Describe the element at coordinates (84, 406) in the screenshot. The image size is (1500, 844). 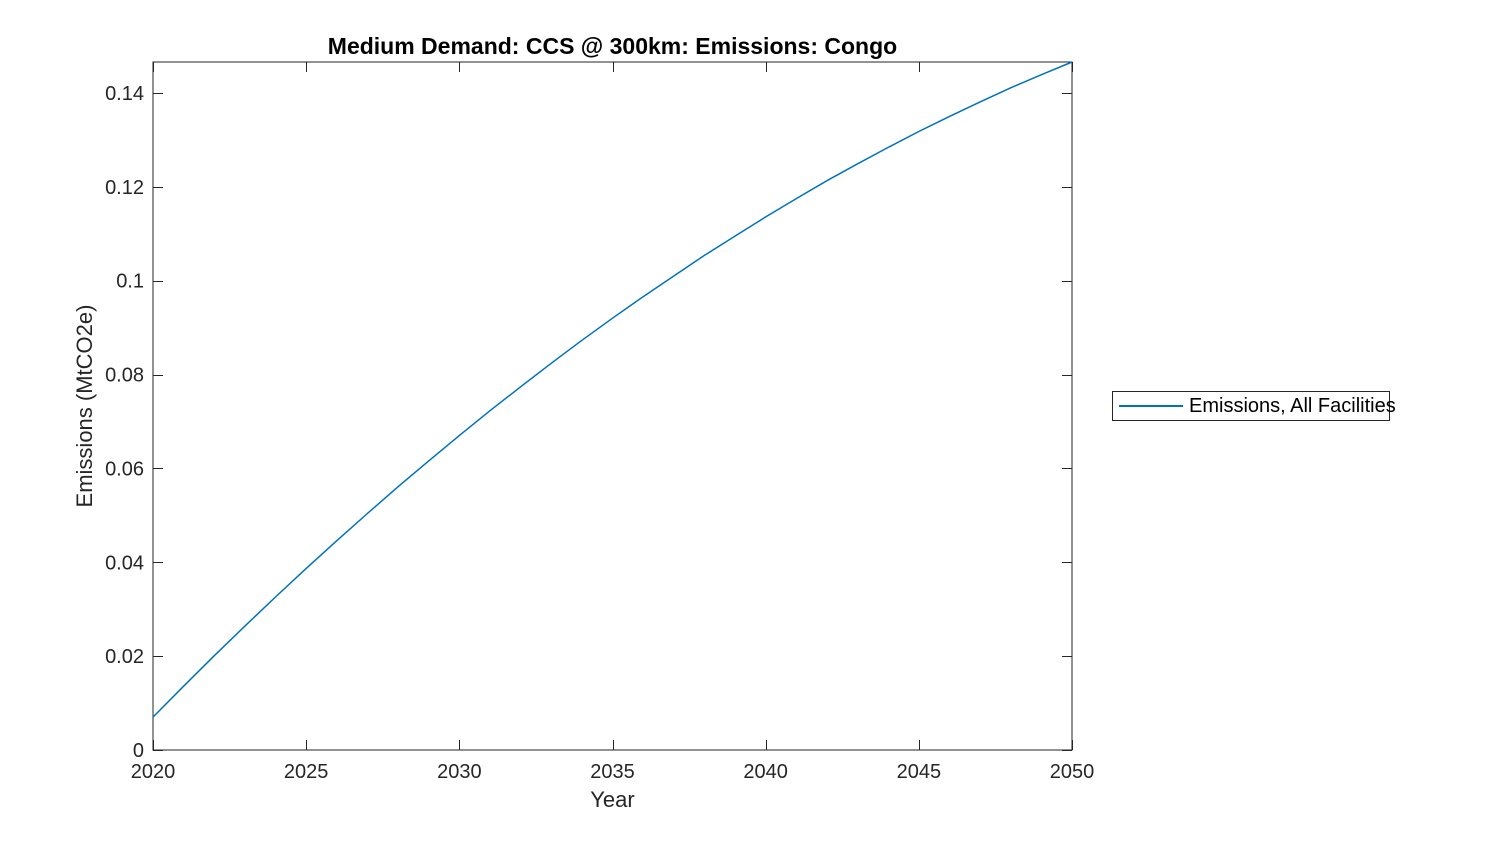
I see `y-axis-label: Emissions (MtCO2e)` at that location.